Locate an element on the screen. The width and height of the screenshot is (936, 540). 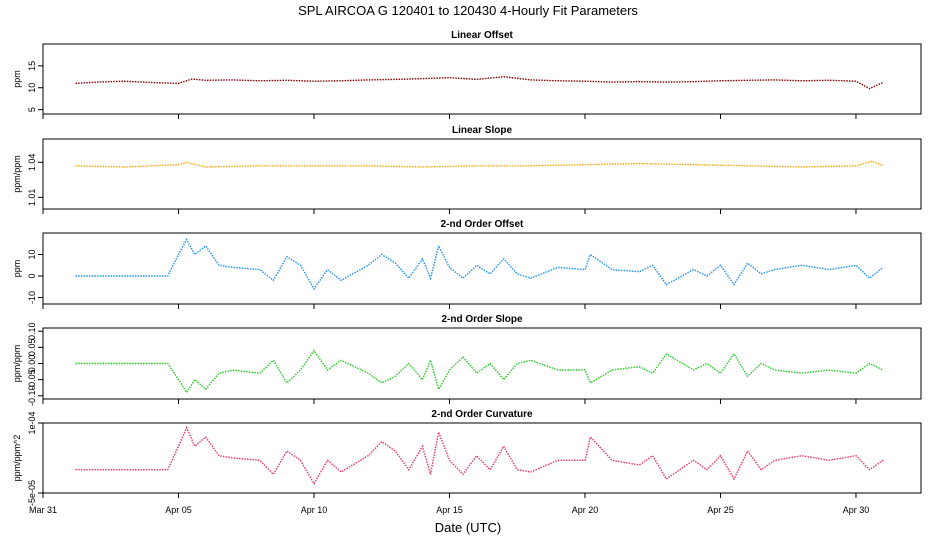
y-tick-label: -5e-05 is located at coordinates (32, 493).